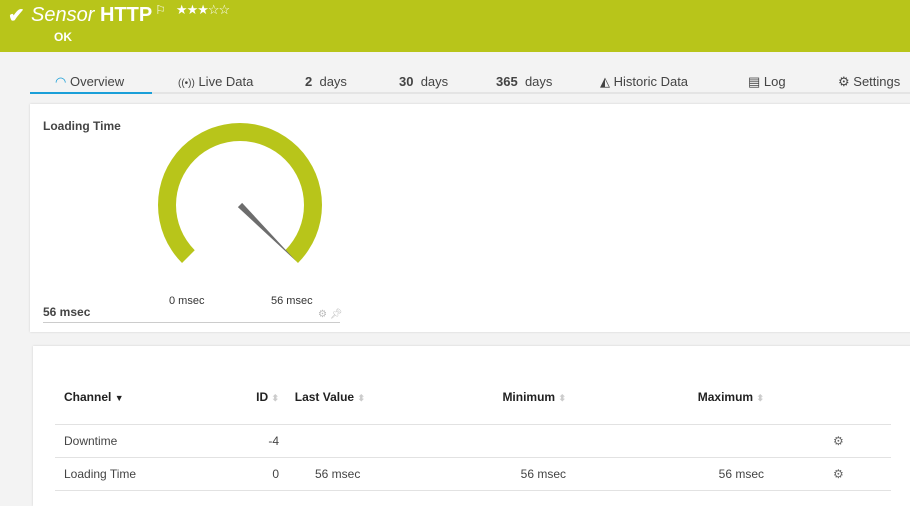 This screenshot has height=506, width=910. What do you see at coordinates (832, 403) in the screenshot?
I see `col-actions` at bounding box center [832, 403].